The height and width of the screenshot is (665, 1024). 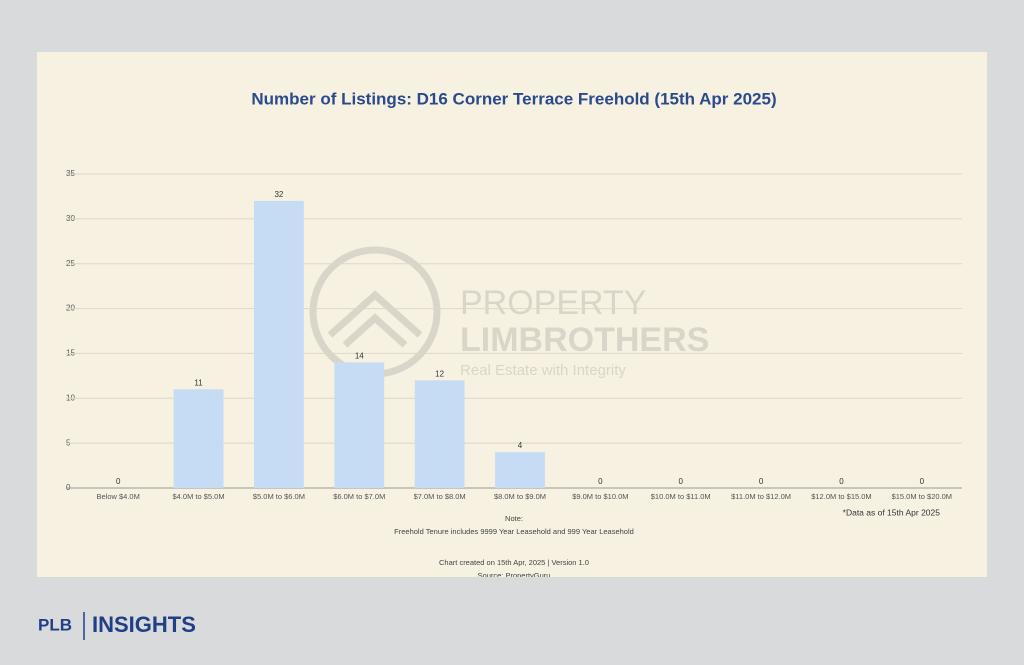 What do you see at coordinates (375, 319) in the screenshot?
I see `watermark-roof` at bounding box center [375, 319].